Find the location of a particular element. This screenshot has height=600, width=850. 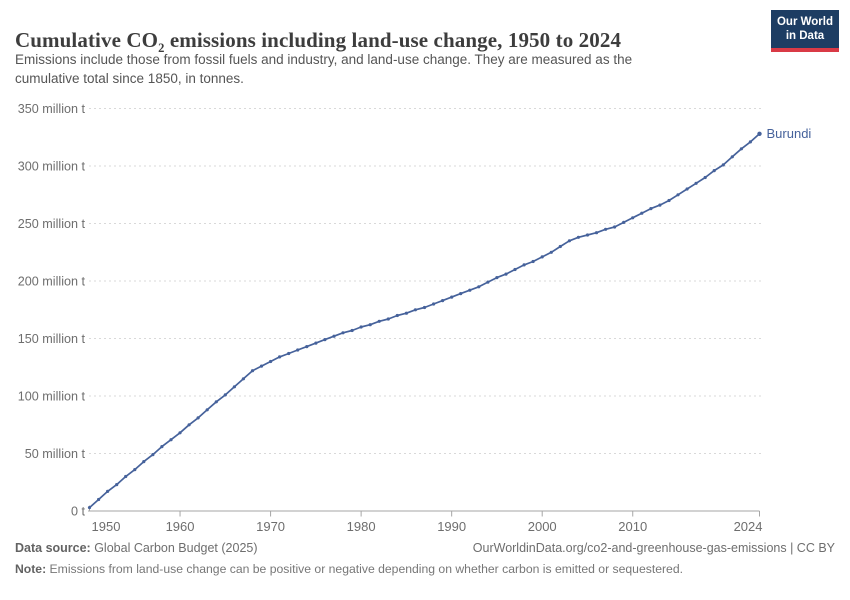

x-axis-tick-label: 1980 is located at coordinates (361, 526).